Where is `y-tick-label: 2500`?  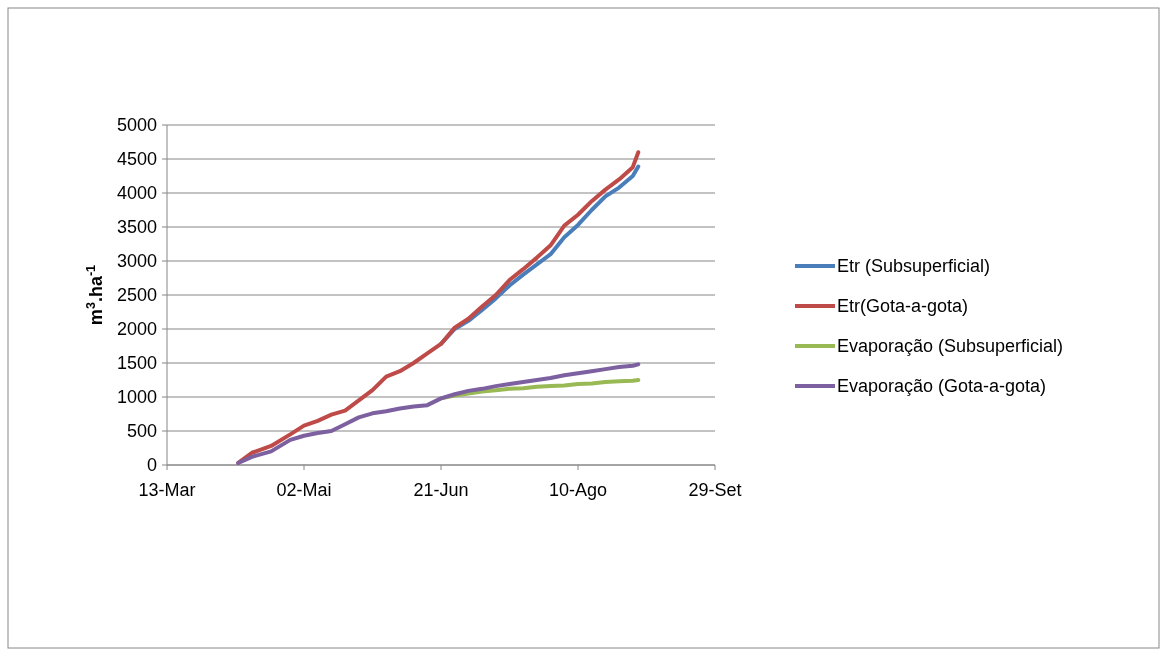 y-tick-label: 2500 is located at coordinates (136, 295).